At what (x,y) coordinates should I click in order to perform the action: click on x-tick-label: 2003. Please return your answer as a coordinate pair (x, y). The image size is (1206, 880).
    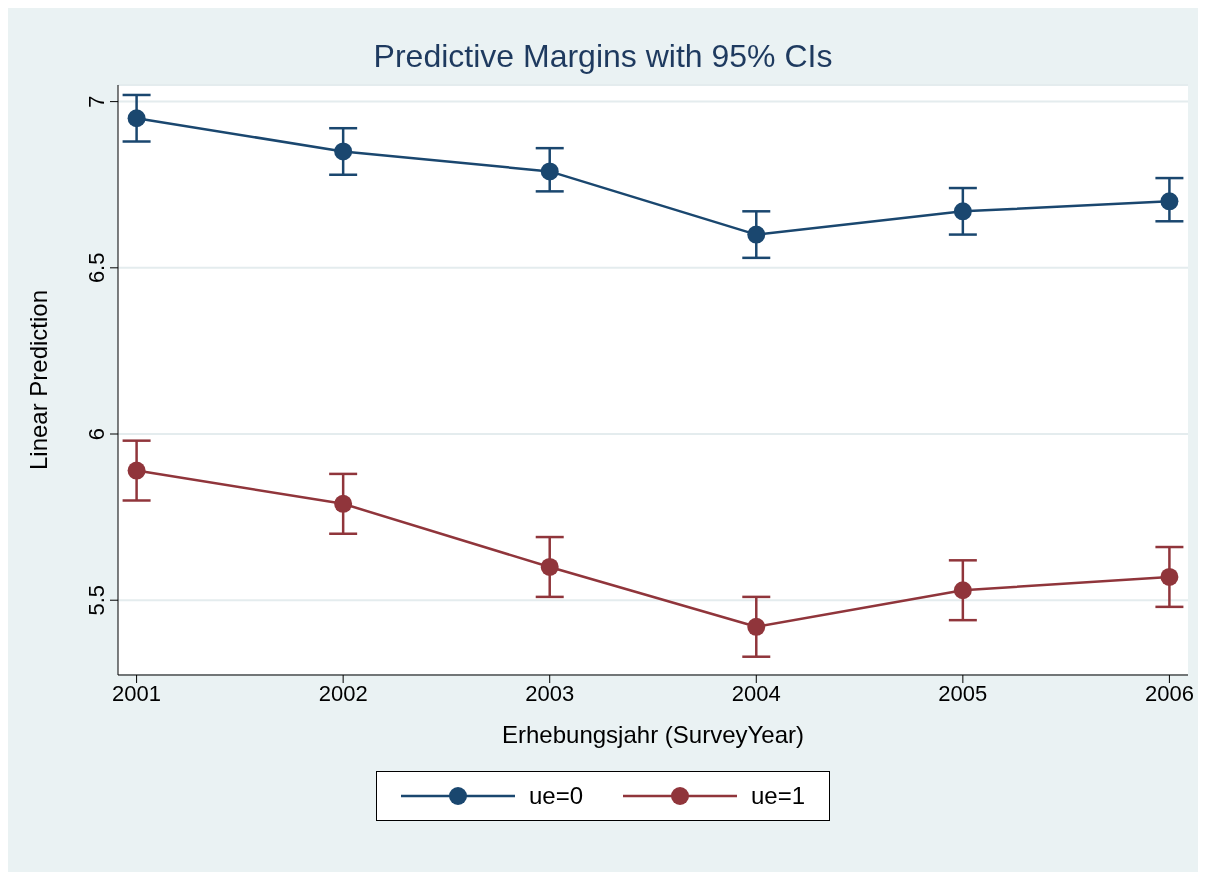
    Looking at the image, I should click on (550, 693).